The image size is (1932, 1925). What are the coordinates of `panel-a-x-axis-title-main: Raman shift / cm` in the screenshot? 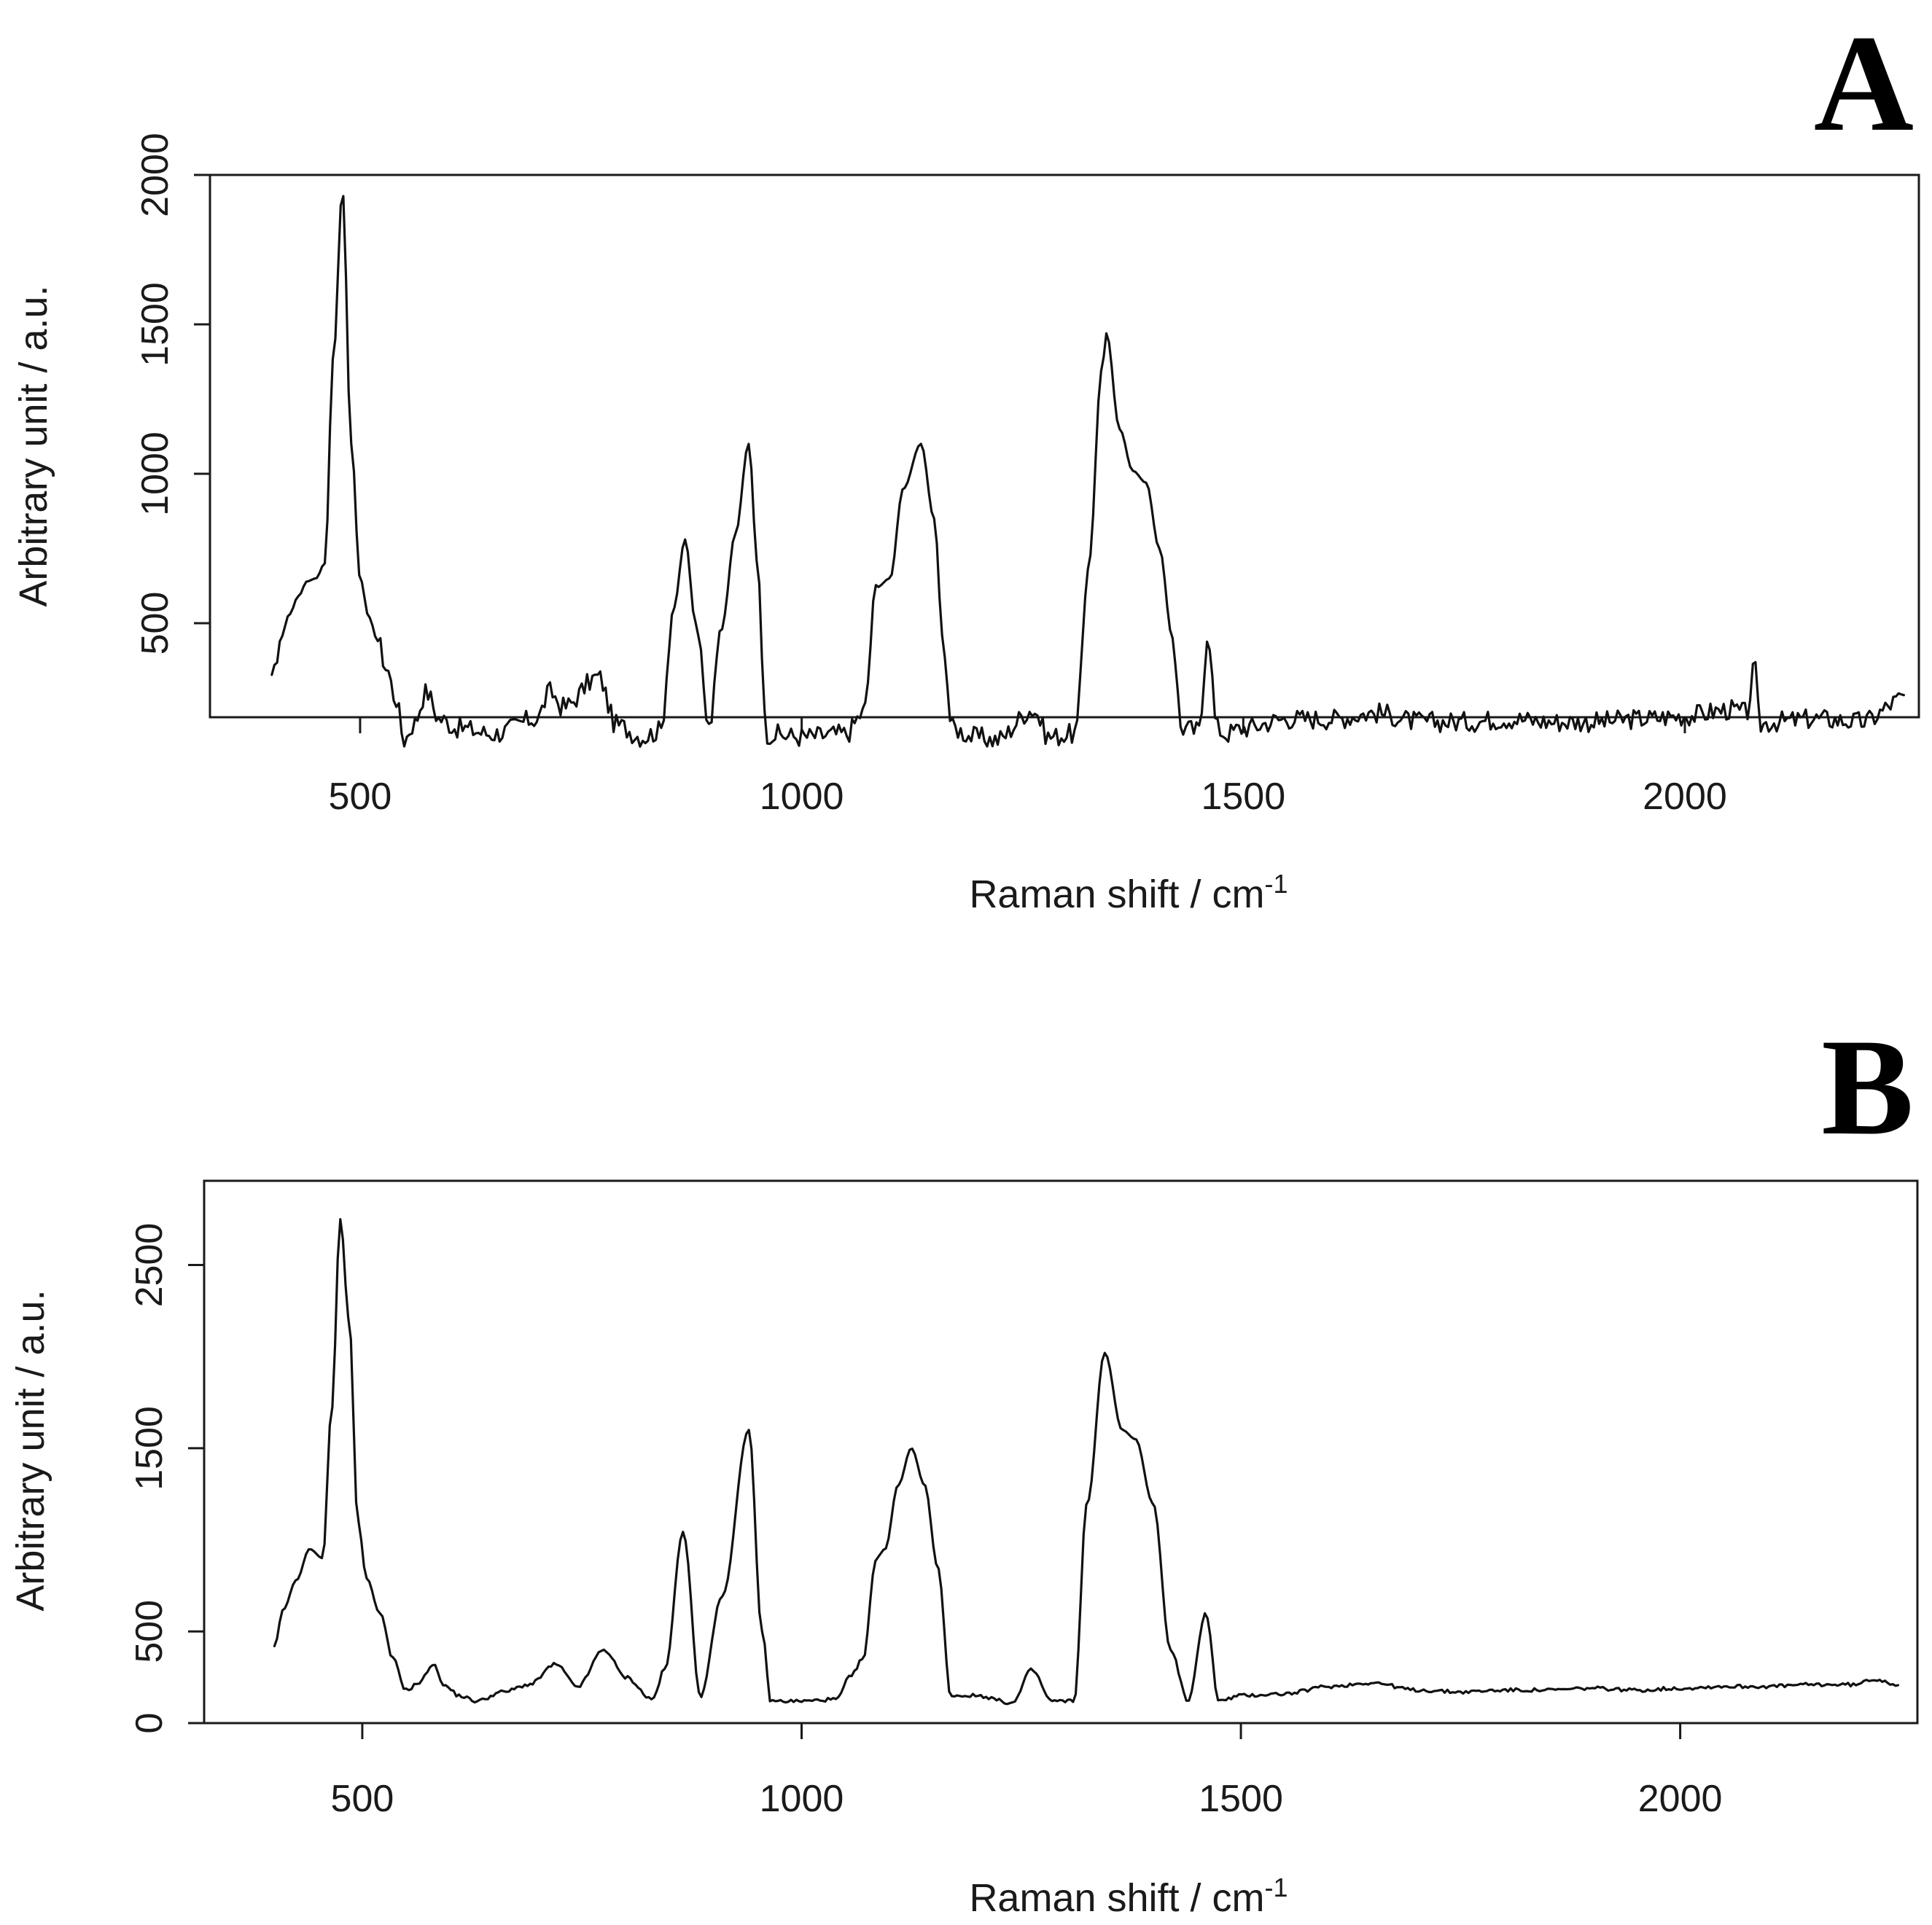 It's located at (1116, 894).